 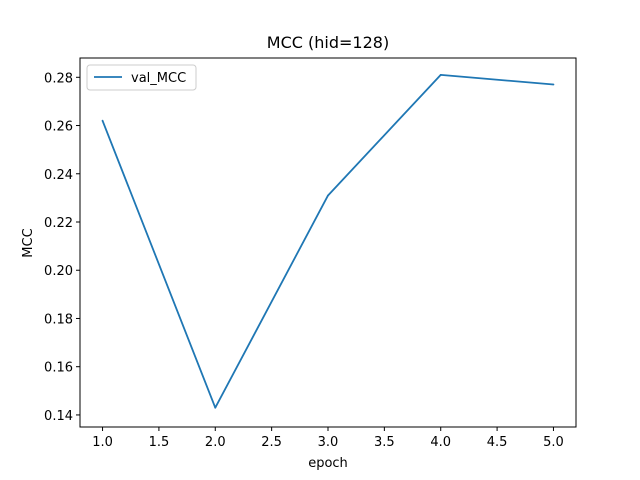 I want to click on x-tick-label: 3.5, so click(x=384, y=442).